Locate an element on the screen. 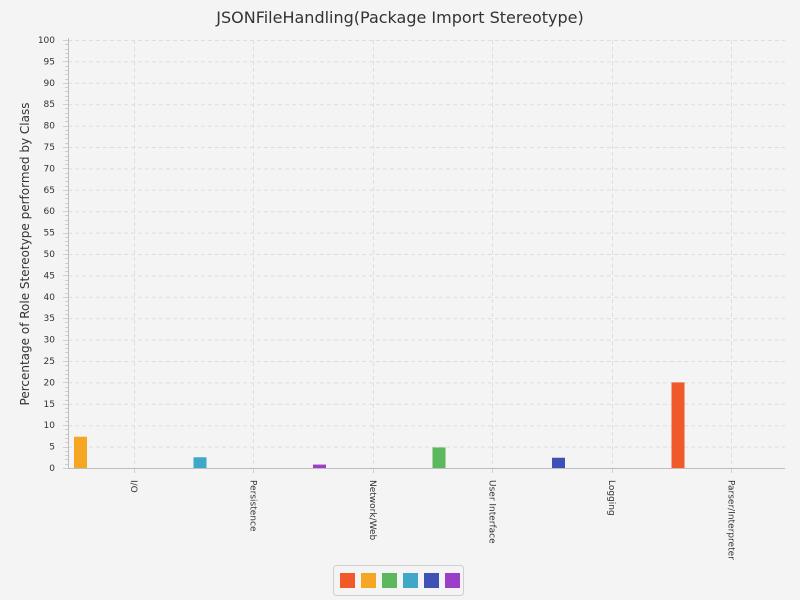 The image size is (800, 600). y-tick-label: 100 is located at coordinates (46, 41).